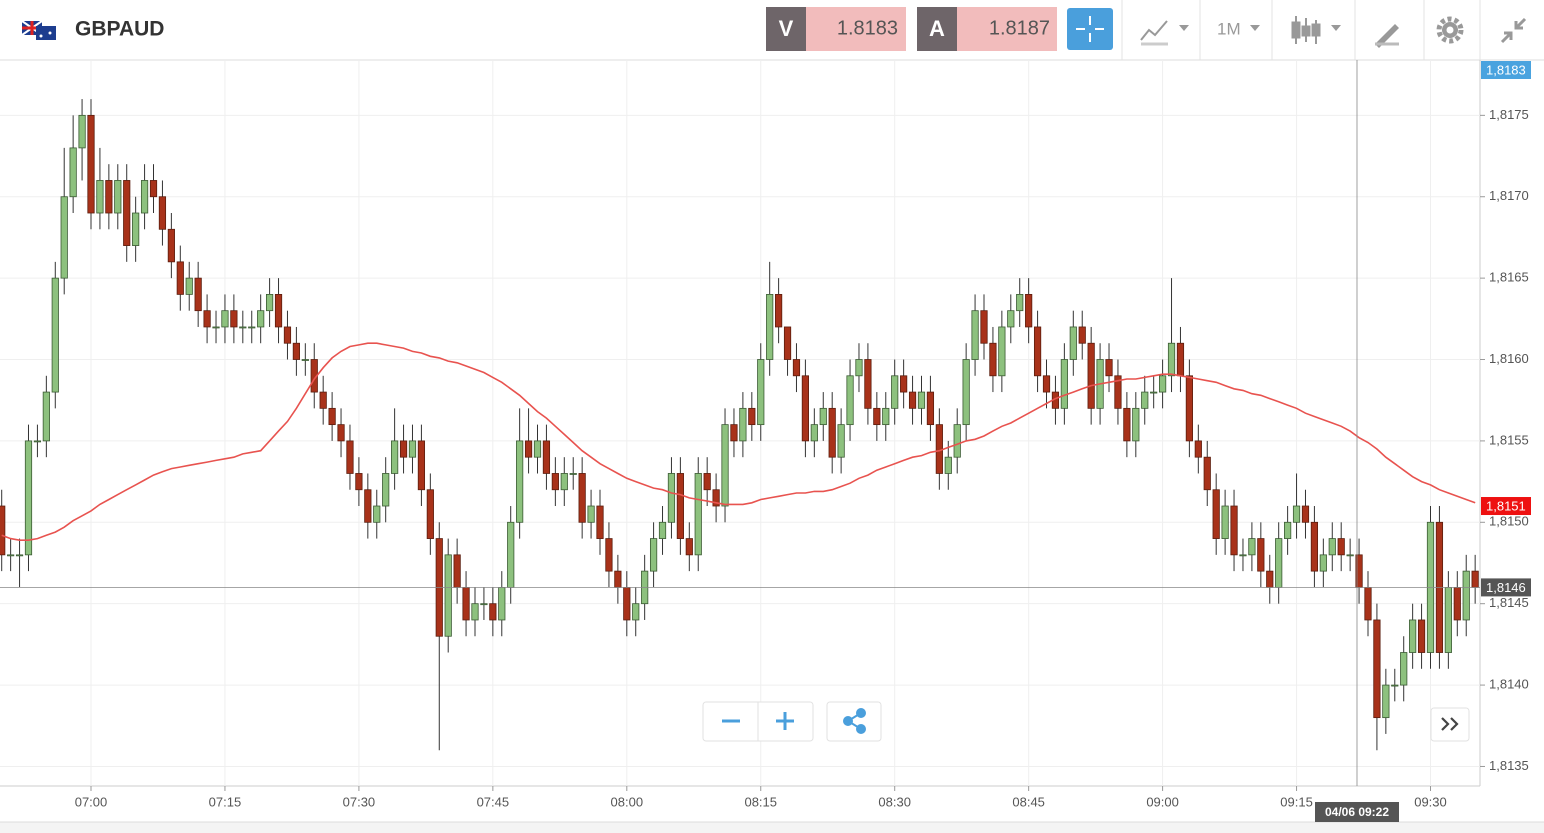  Describe the element at coordinates (1509, 358) in the screenshot. I see `y-tick-label: 1,8160` at that location.